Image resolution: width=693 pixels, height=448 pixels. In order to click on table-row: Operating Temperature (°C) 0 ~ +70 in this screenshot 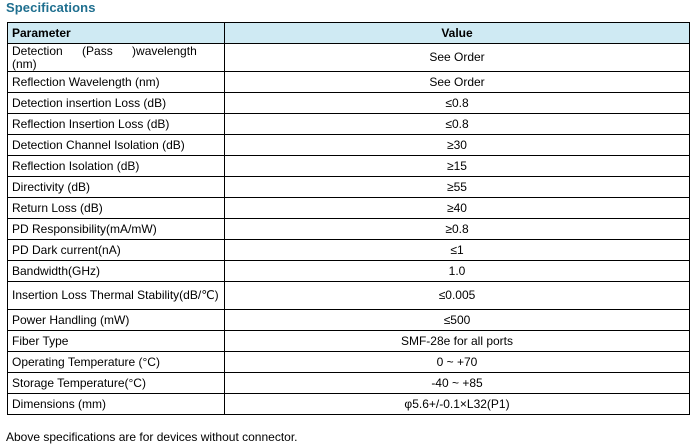, I will do `click(348, 362)`.